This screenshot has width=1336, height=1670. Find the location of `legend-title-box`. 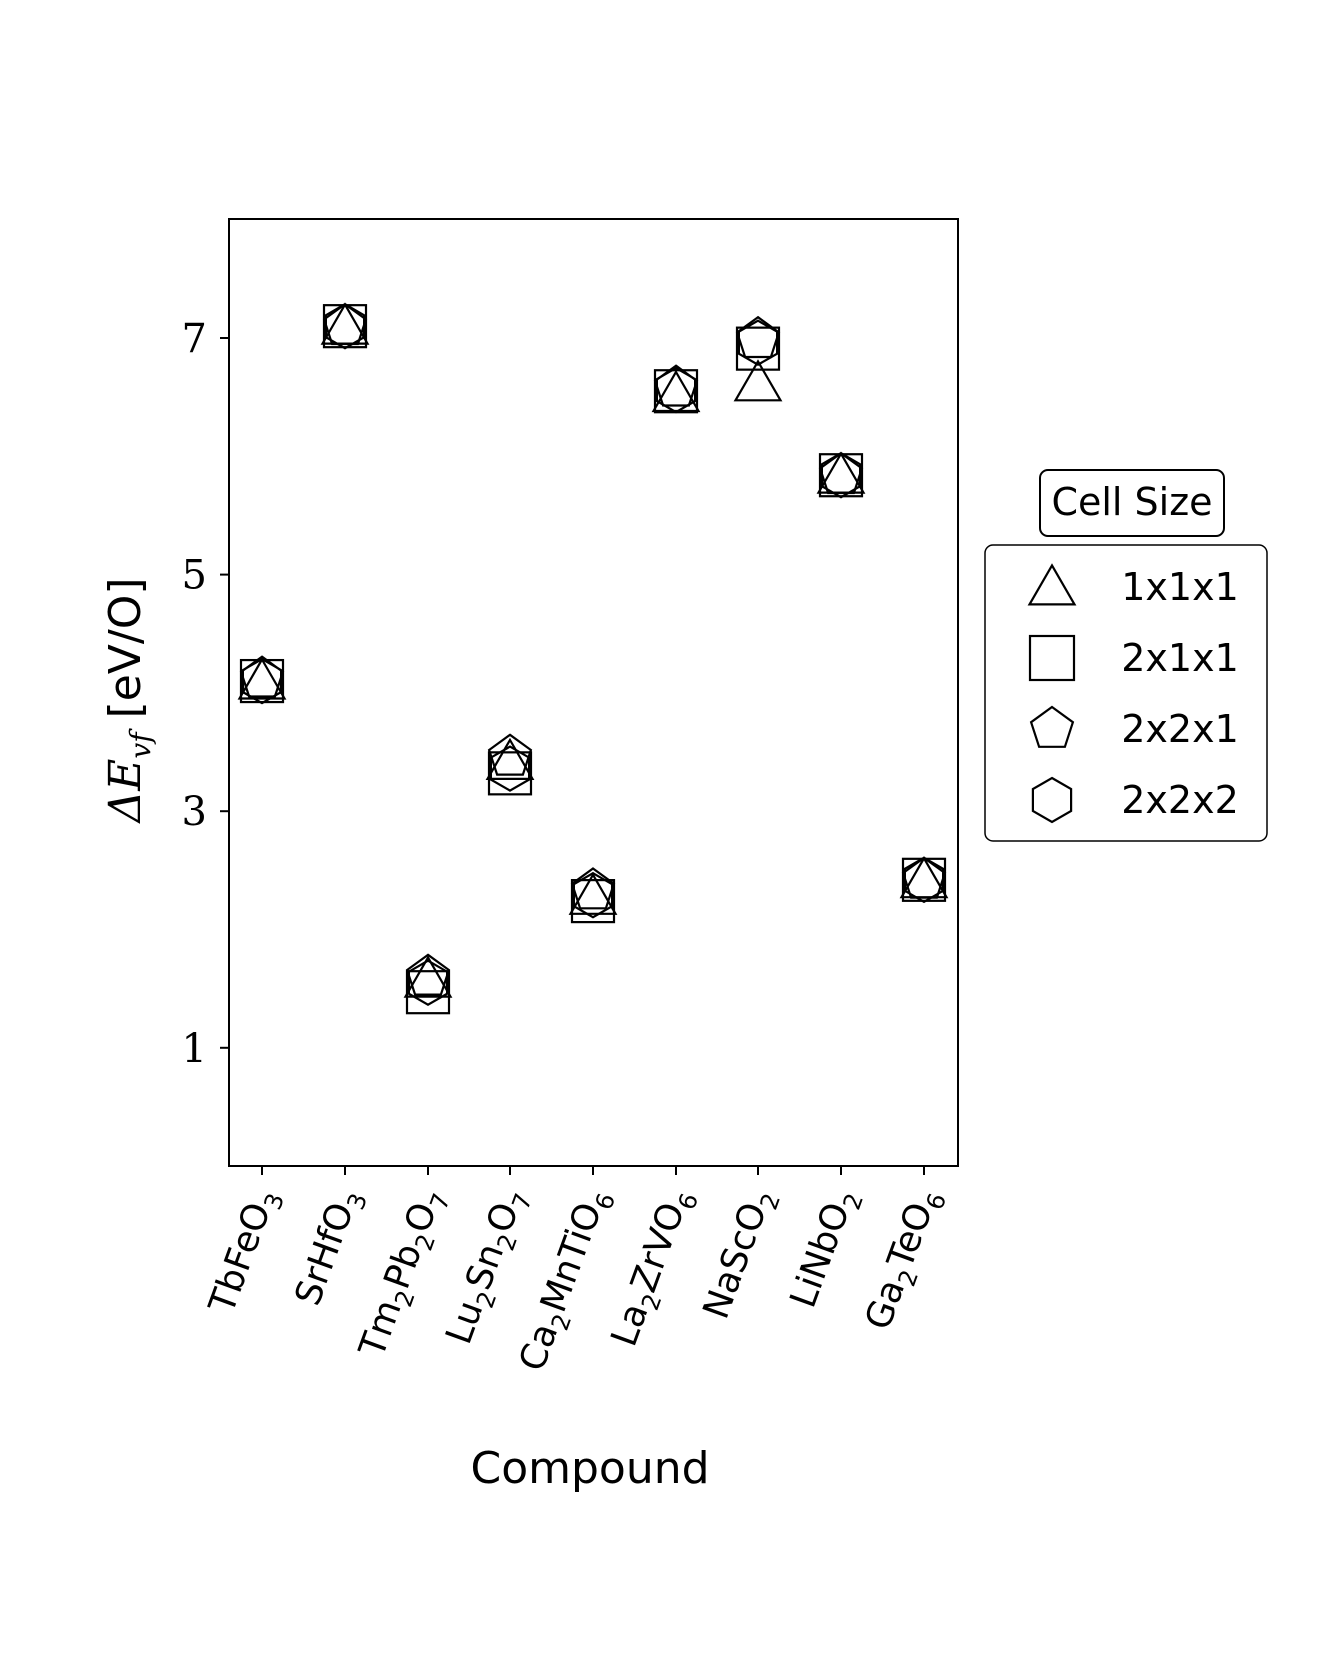

legend-title-box is located at coordinates (1132, 503).